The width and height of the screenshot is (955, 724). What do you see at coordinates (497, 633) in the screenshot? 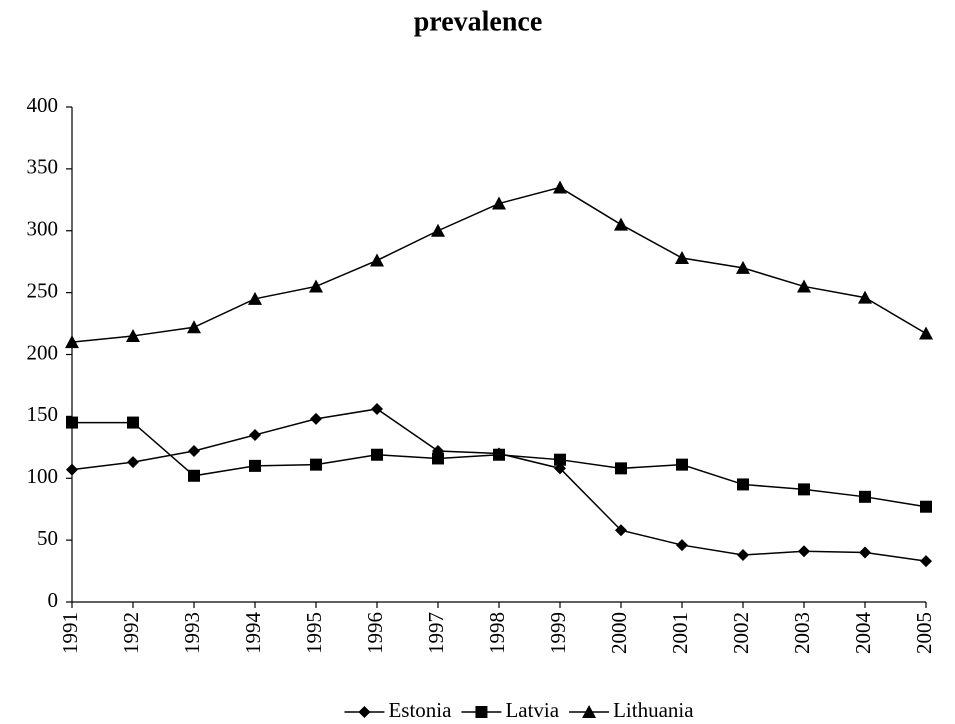
I see `x-tick-label: 1998` at bounding box center [497, 633].